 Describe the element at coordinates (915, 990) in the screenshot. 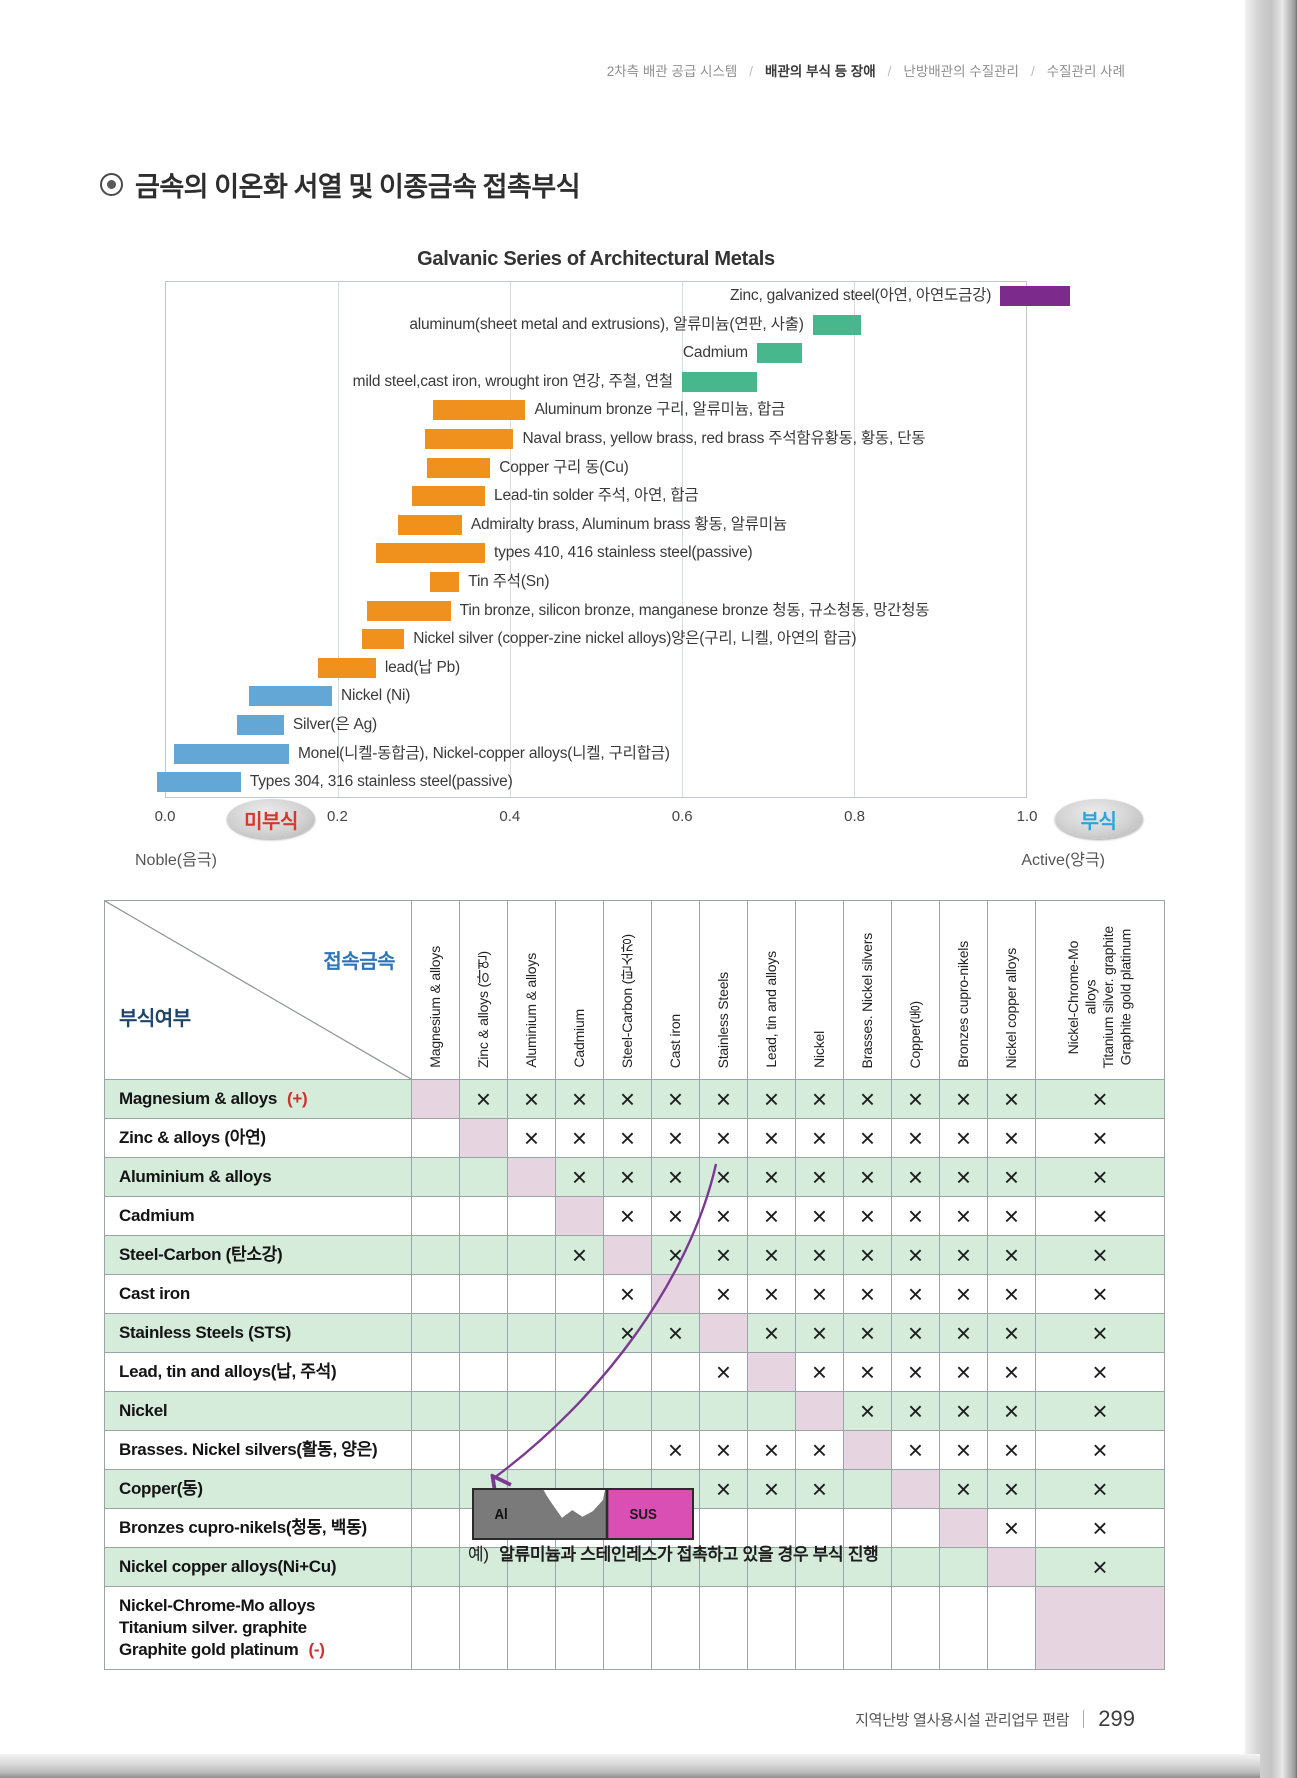

I see `matrix-column-header: Copper(동)` at that location.